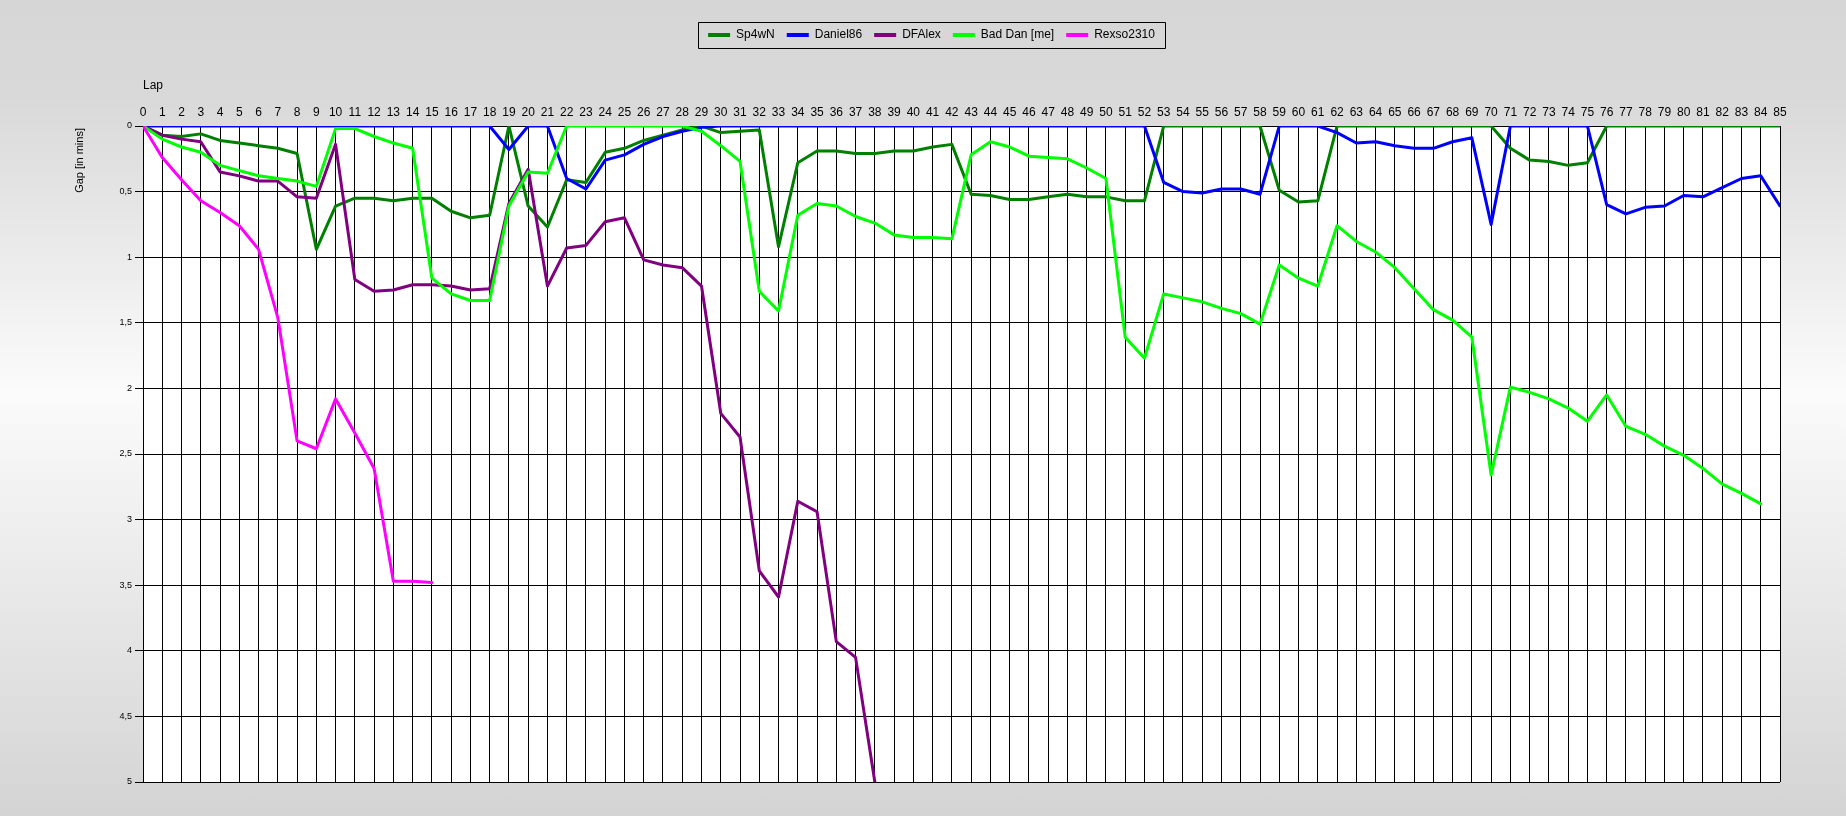 The image size is (1846, 816). Describe the element at coordinates (1202, 112) in the screenshot. I see `x-tick-label: 55` at that location.